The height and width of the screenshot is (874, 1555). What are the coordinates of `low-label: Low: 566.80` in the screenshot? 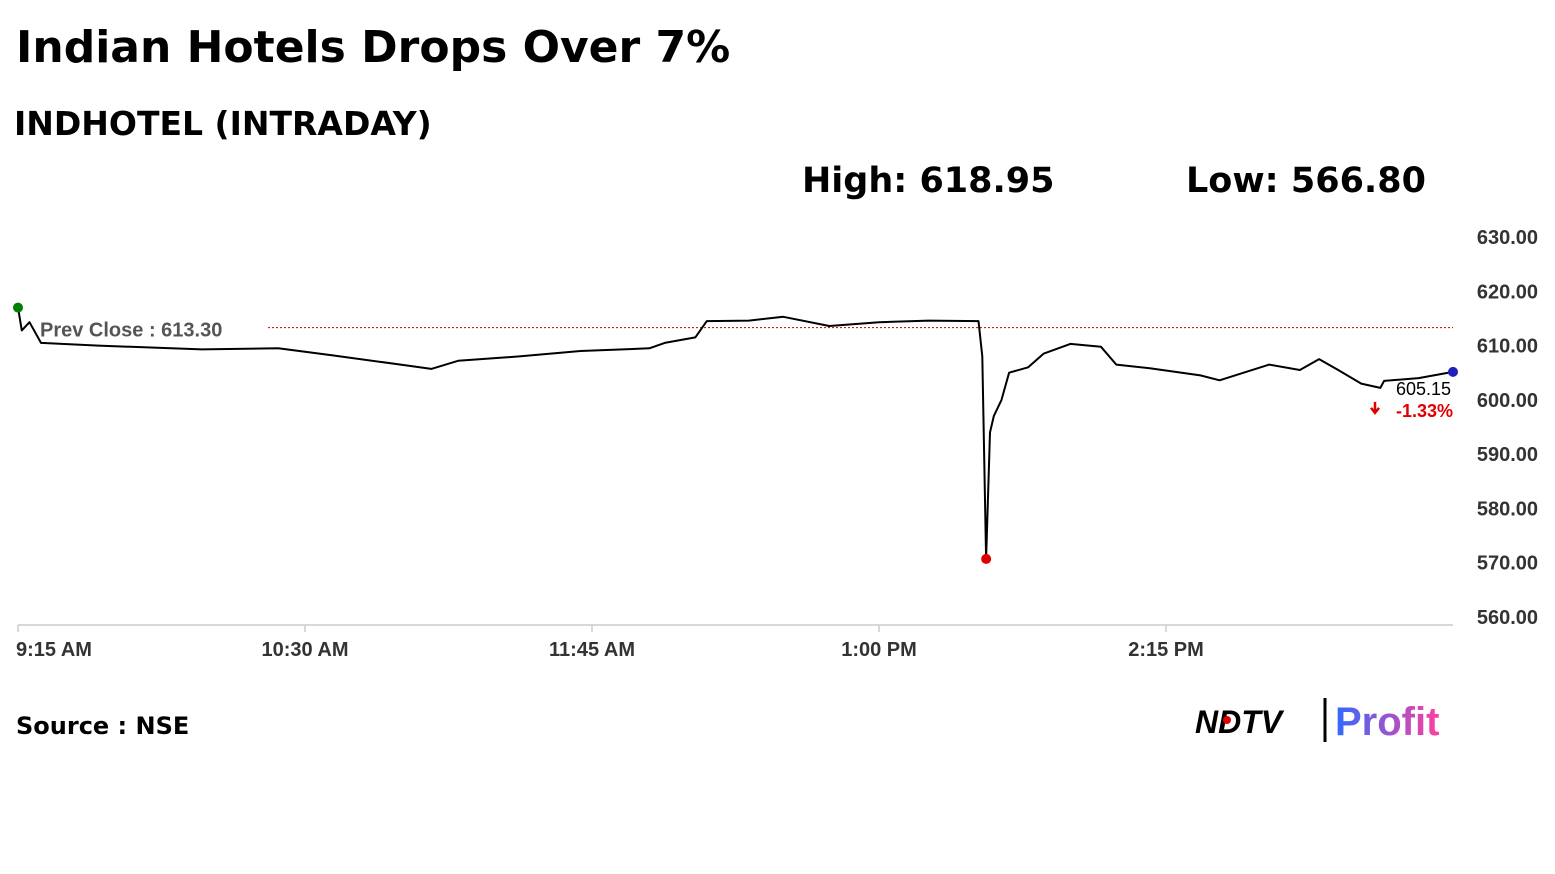 It's located at (1306, 181).